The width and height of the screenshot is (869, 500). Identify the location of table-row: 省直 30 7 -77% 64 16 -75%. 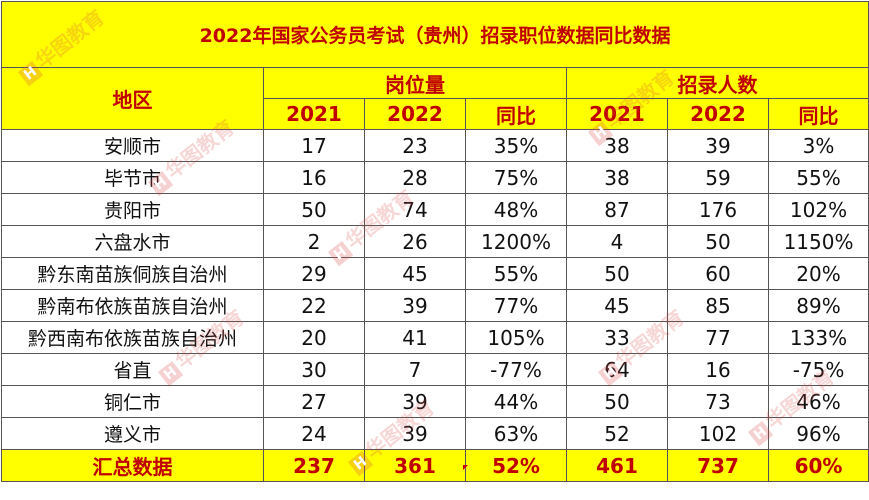
(435, 369).